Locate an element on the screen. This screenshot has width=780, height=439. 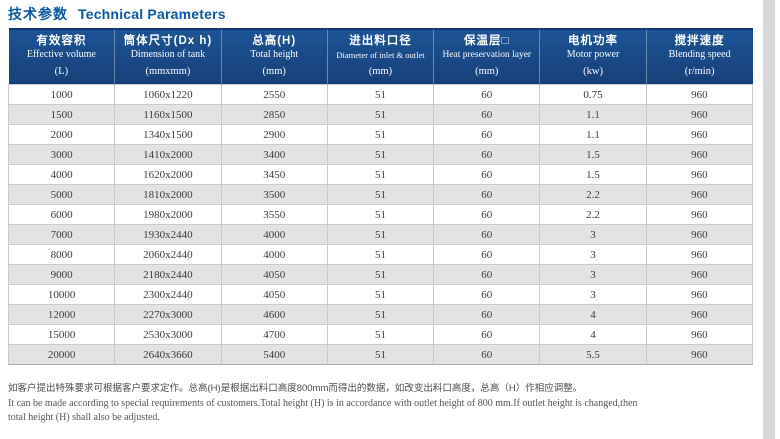
table-cell: 5400 is located at coordinates (274, 354).